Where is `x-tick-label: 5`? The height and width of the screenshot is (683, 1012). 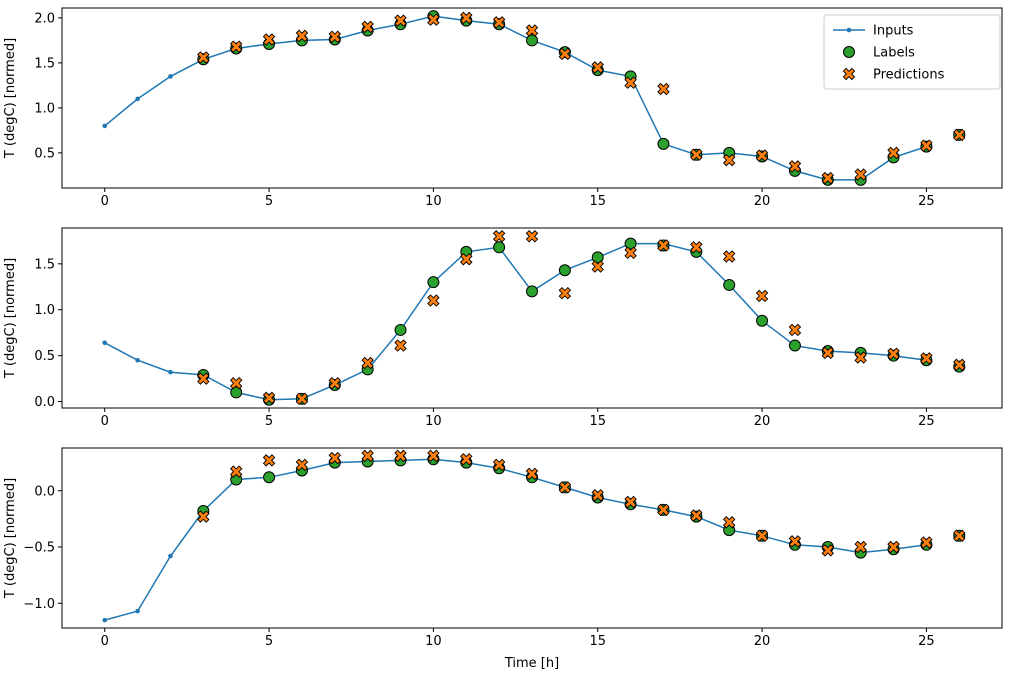
x-tick-label: 5 is located at coordinates (269, 641).